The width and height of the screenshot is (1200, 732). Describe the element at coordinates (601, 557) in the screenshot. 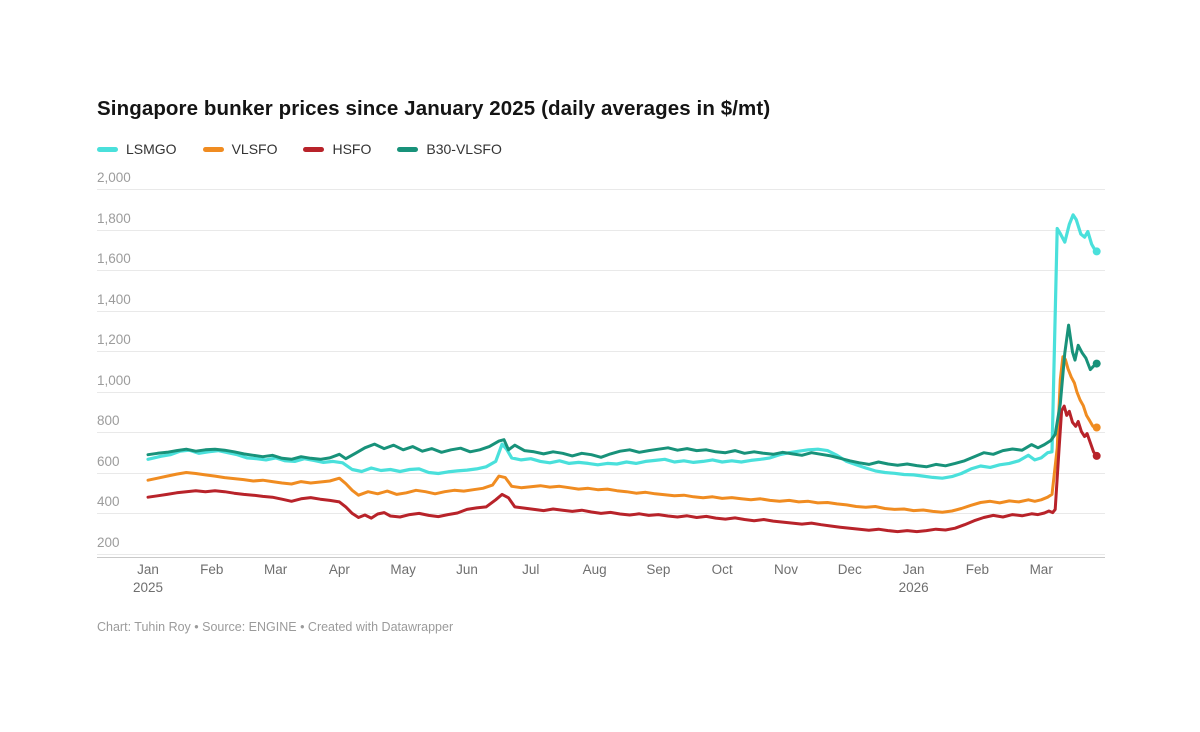

I see `x-axis-baseline` at that location.